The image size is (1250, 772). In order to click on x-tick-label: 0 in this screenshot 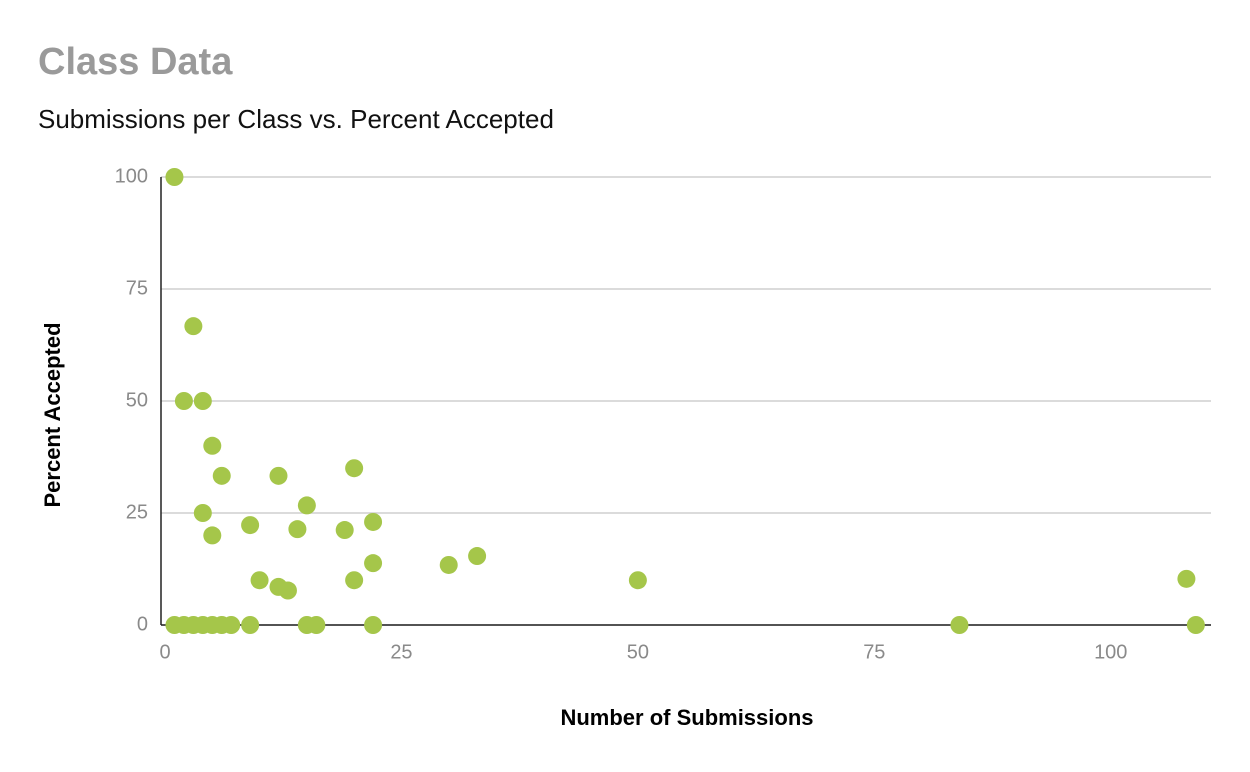, I will do `click(164, 652)`.